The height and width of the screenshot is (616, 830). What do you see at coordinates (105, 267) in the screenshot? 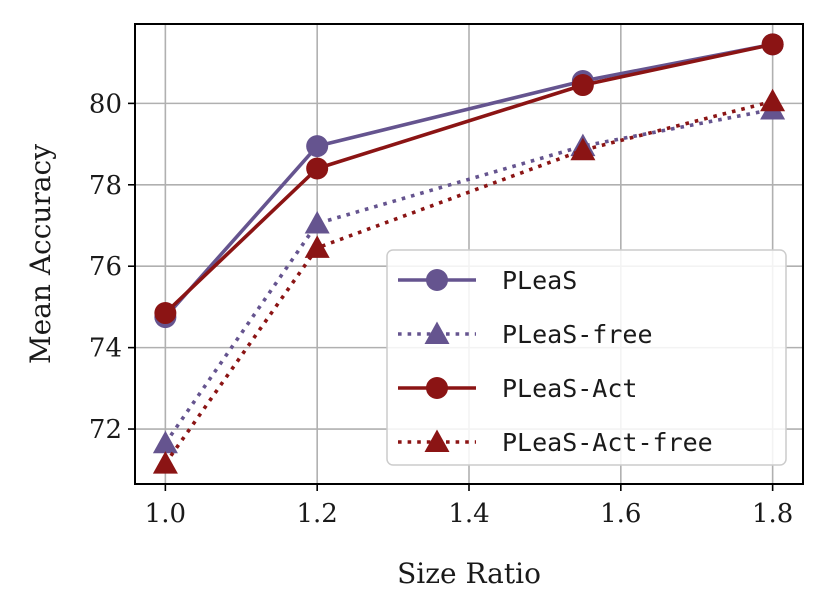
I see `y-tick-label: 76` at bounding box center [105, 267].